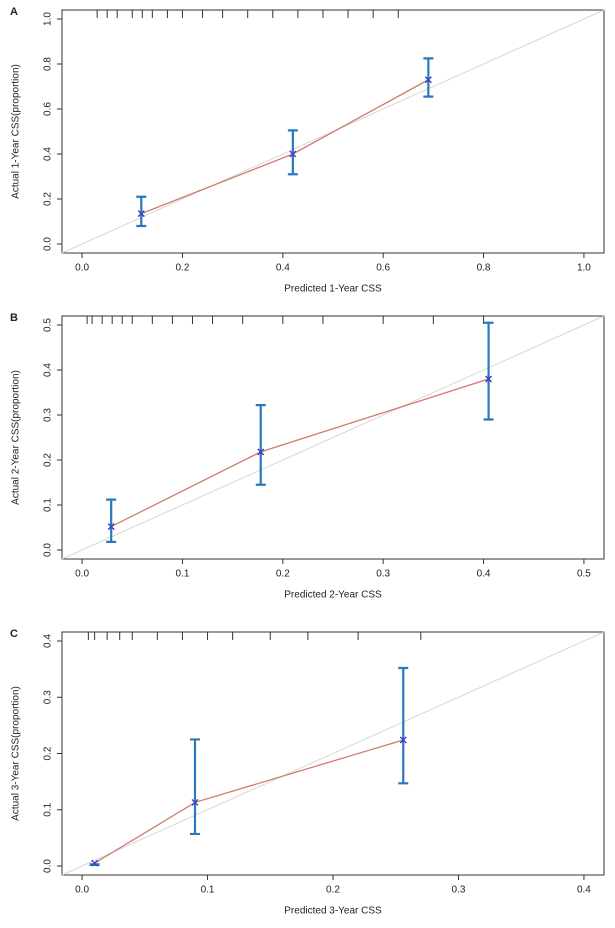  What do you see at coordinates (48, 325) in the screenshot?
I see `y-tick-label: 0.5` at bounding box center [48, 325].